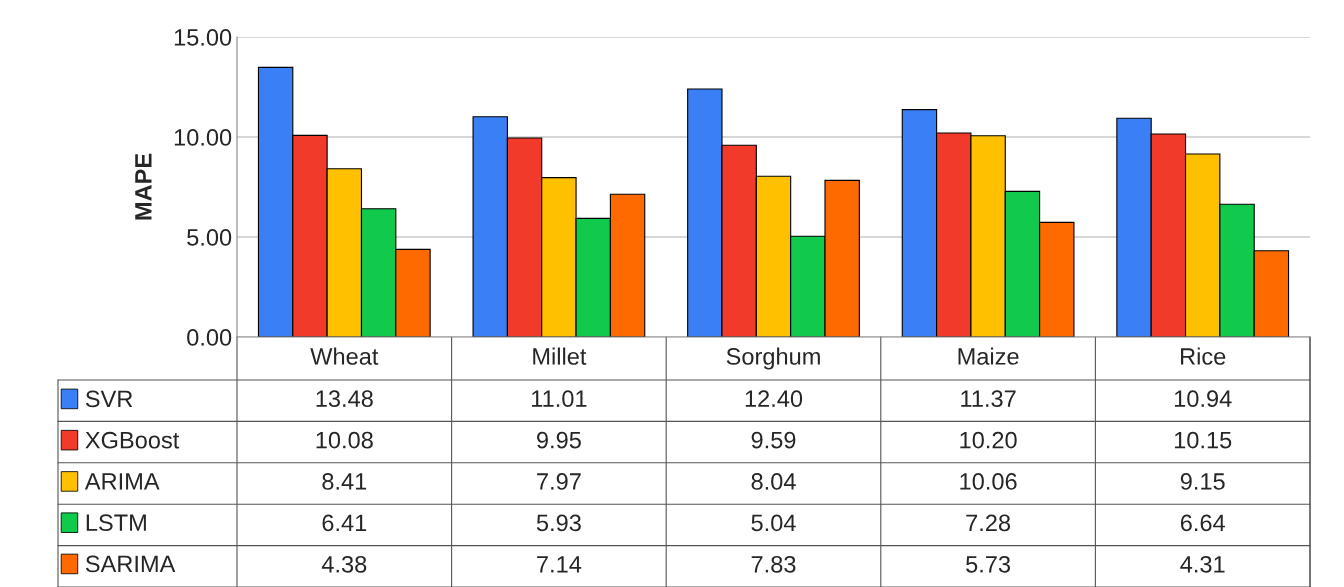 The image size is (1344, 587). What do you see at coordinates (773, 358) in the screenshot?
I see `x-tick-label: Sorghum` at bounding box center [773, 358].